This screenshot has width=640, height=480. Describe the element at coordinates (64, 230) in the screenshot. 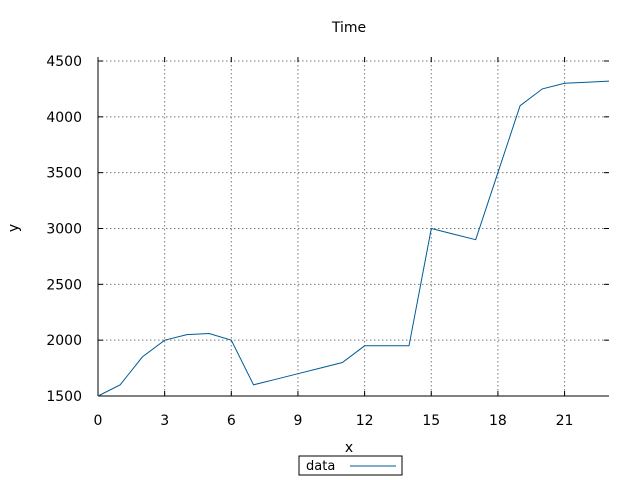

I see `y-tick-label: 3000` at that location.